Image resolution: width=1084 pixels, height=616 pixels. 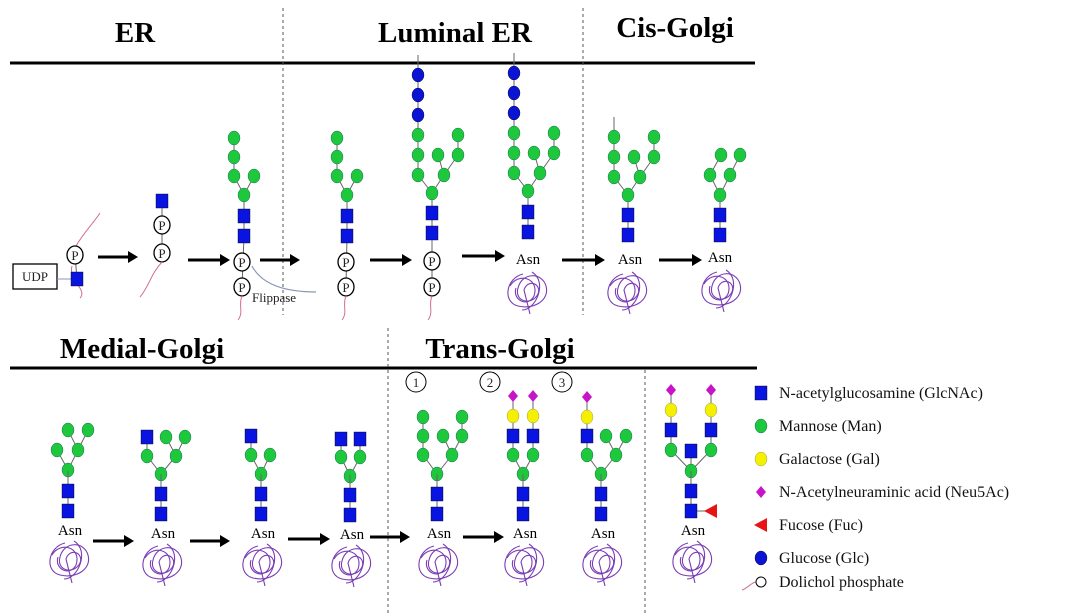 I want to click on legend-item: Mannose (Man), so click(x=818, y=426).